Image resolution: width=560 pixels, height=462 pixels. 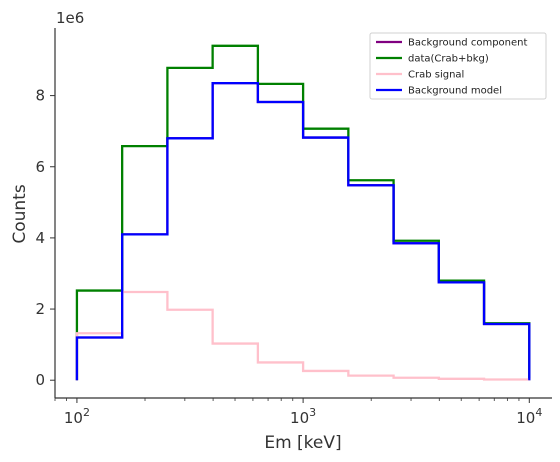 I want to click on legend-label-2: Crab signal, so click(x=436, y=75).